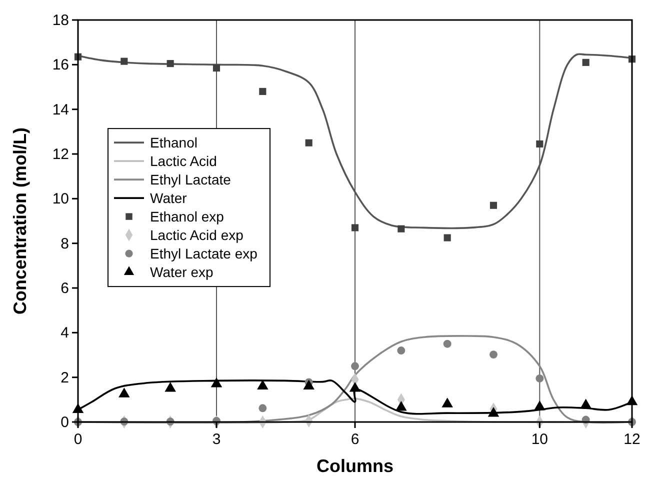 Image resolution: width=652 pixels, height=492 pixels. I want to click on x-tick-label: 12, so click(632, 439).